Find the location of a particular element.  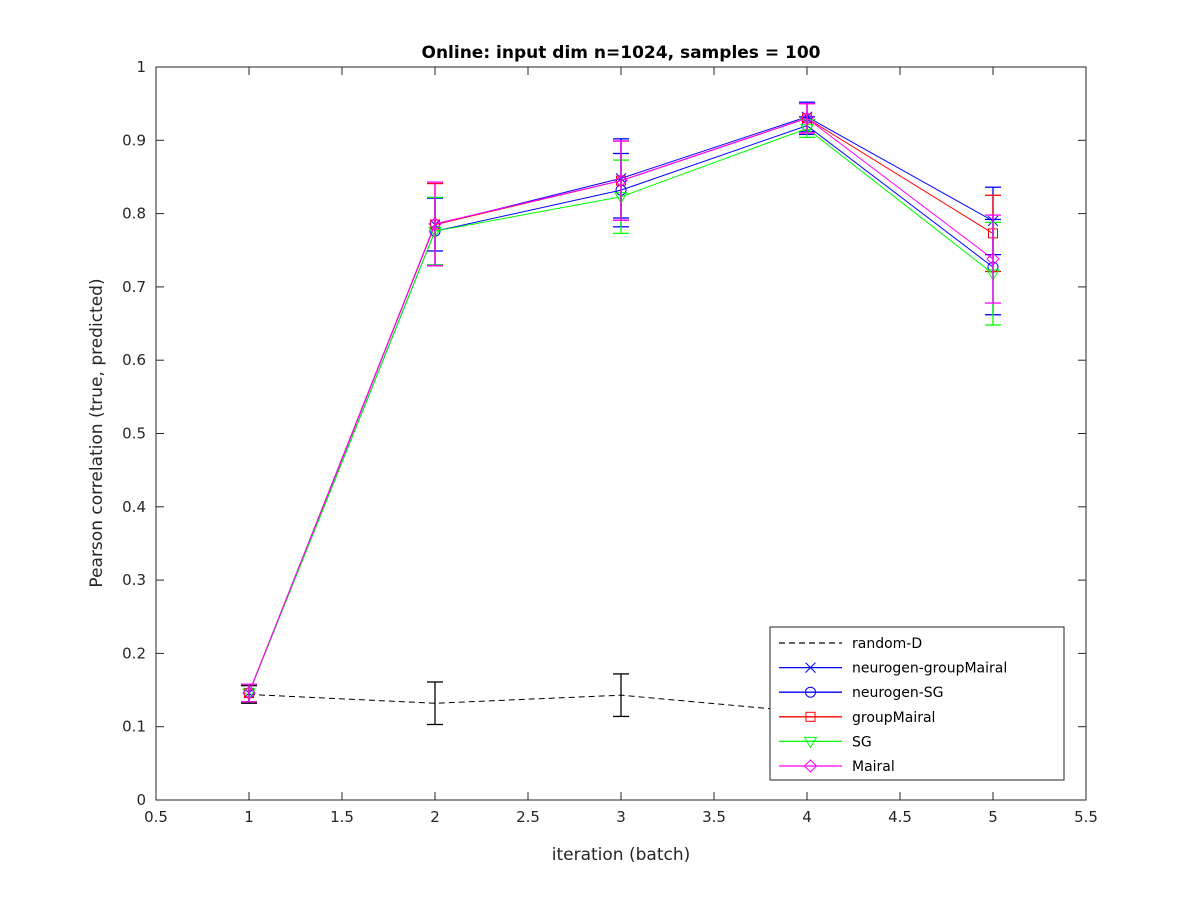

y-tick-label: 0.5 is located at coordinates (134, 434).